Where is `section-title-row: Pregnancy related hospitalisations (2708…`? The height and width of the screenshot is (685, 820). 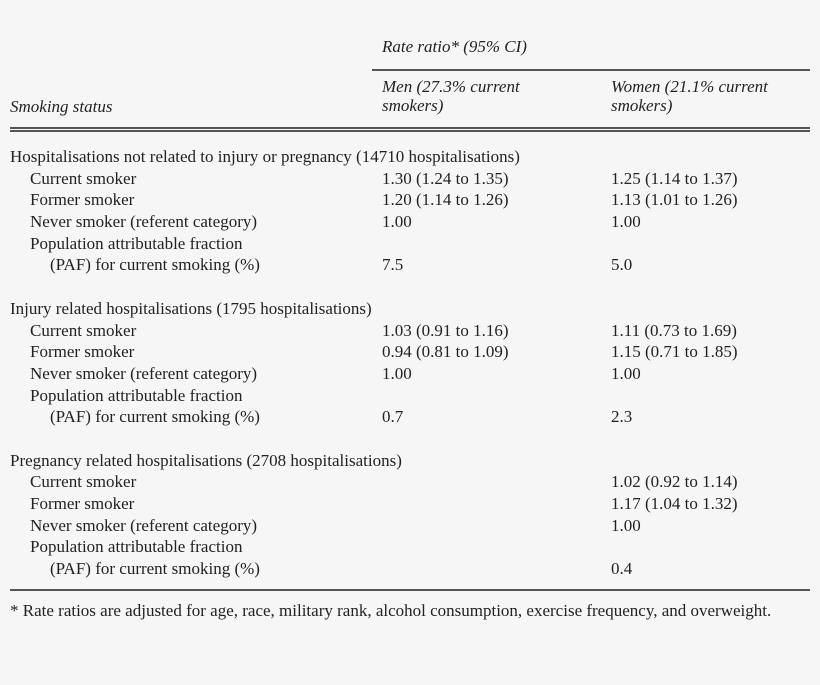
section-title-row: Pregnancy related hospitalisations (2708… is located at coordinates (410, 461).